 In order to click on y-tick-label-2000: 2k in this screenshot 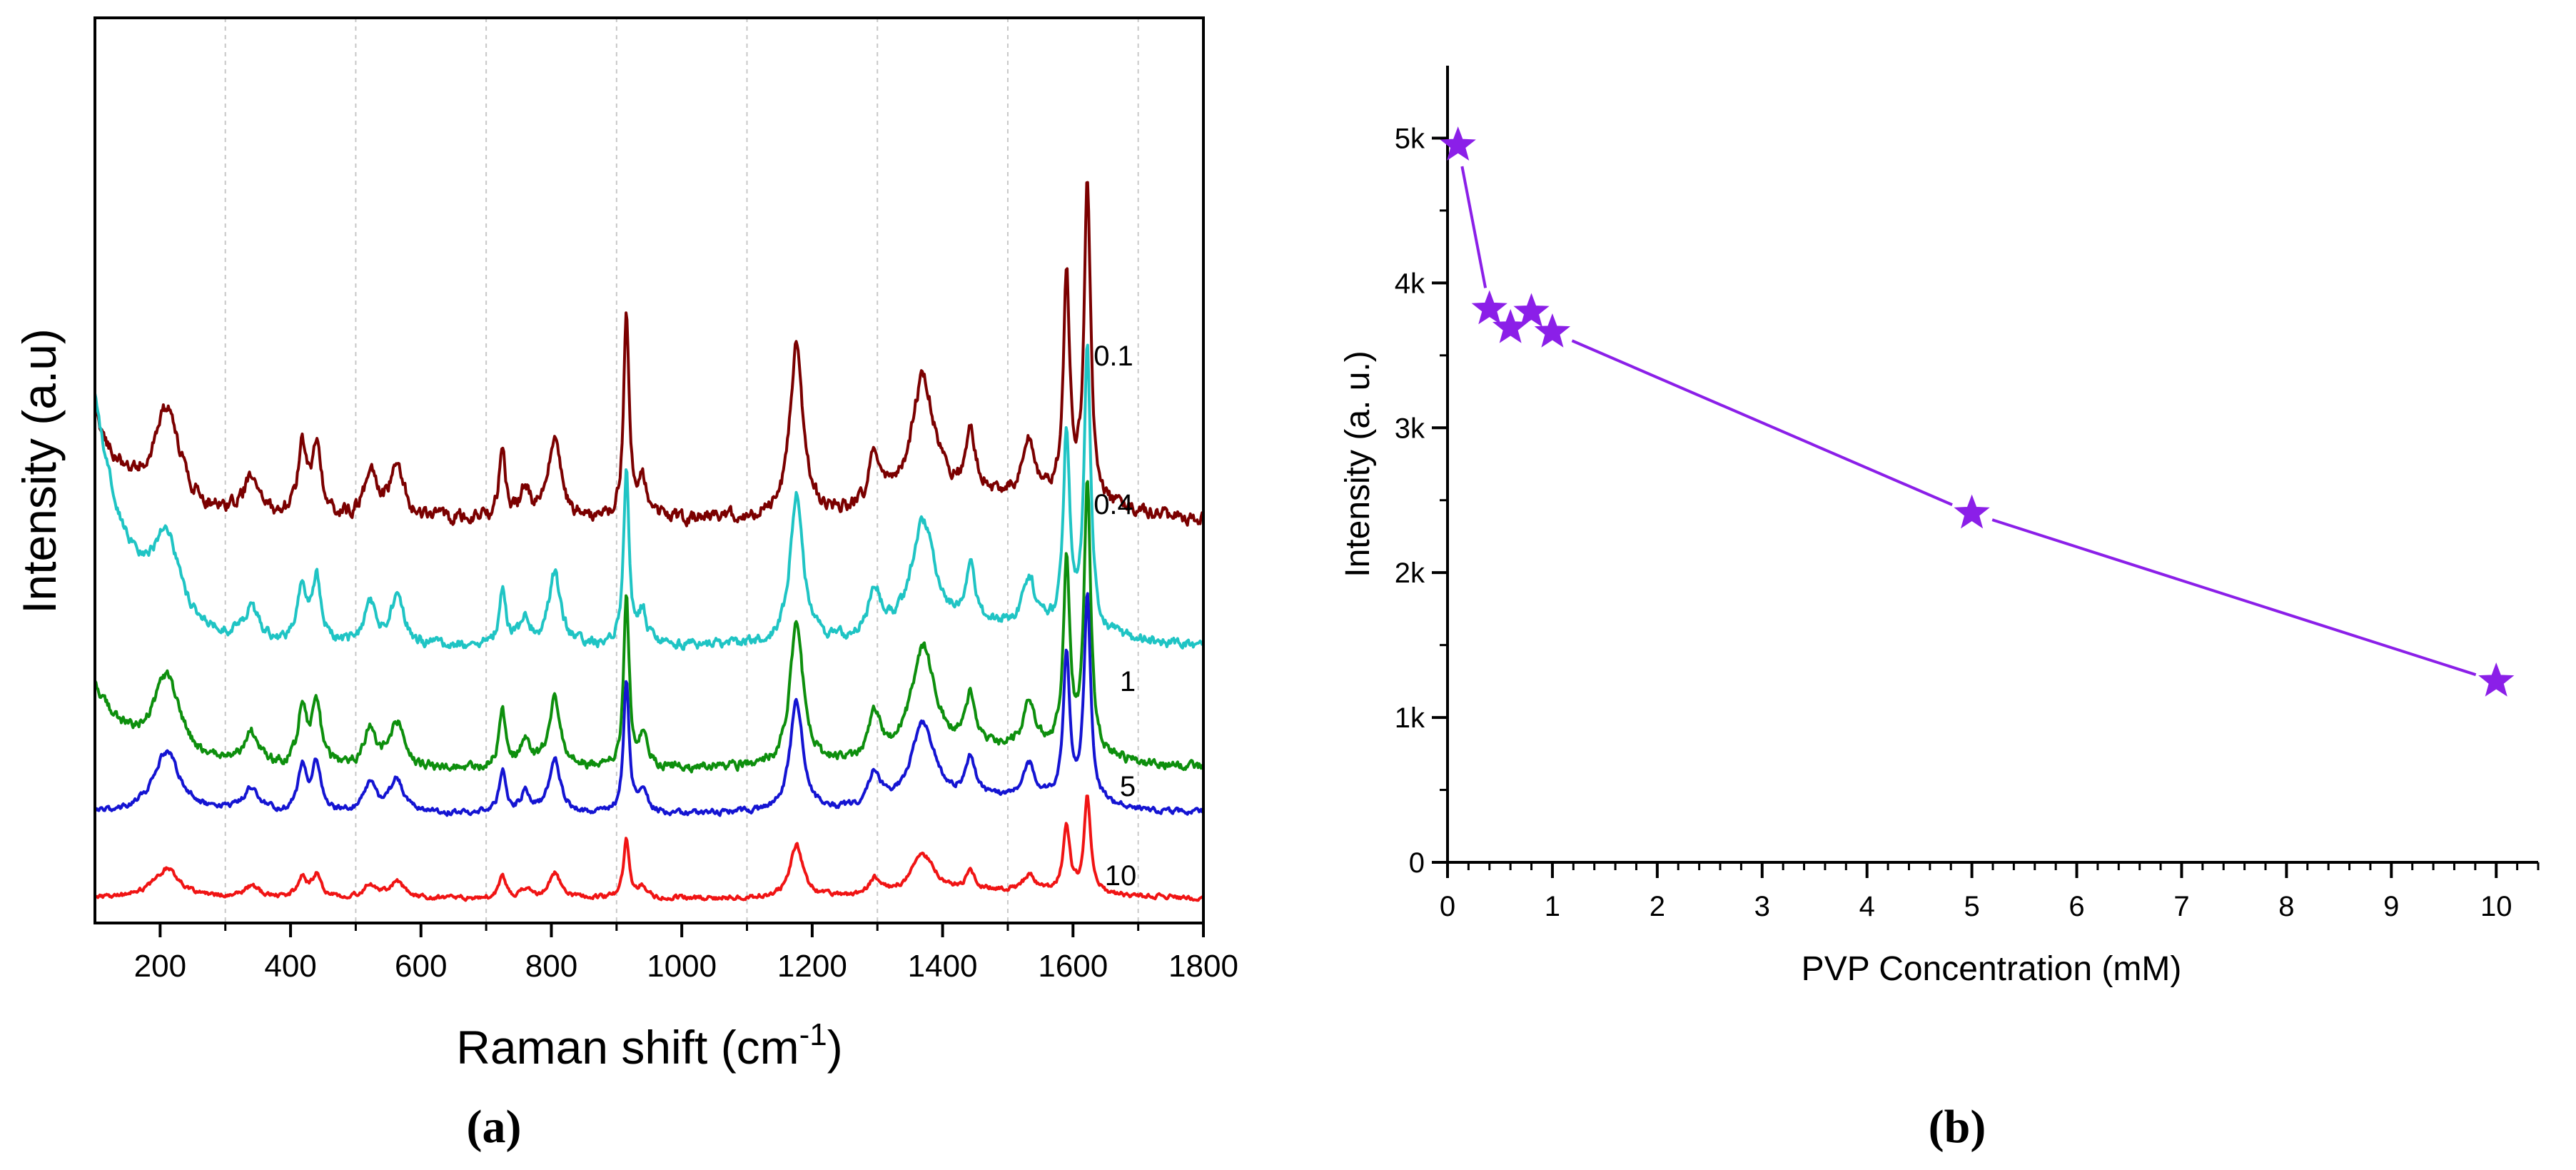, I will do `click(1410, 573)`.